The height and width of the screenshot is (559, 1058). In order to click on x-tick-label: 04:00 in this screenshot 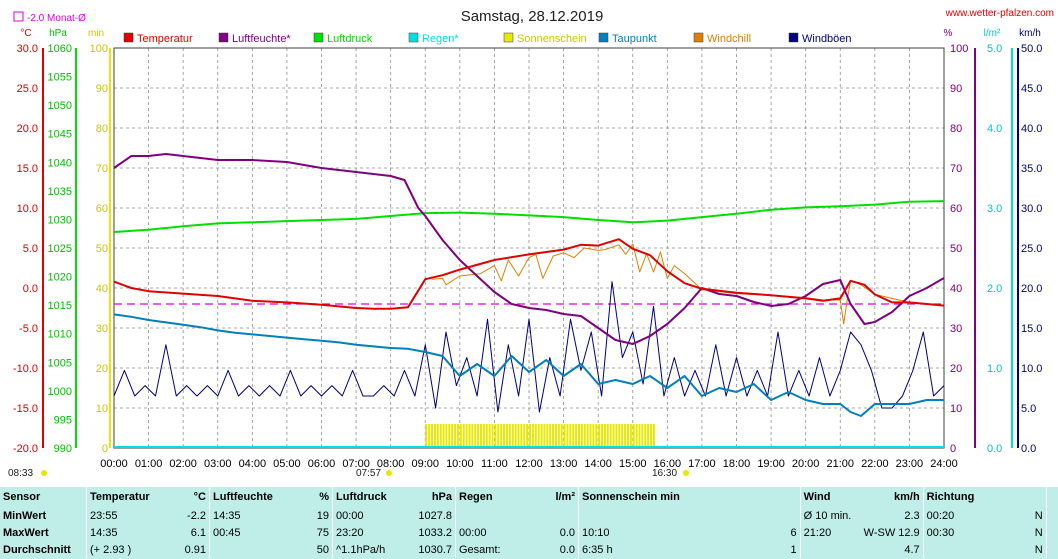, I will do `click(253, 464)`.